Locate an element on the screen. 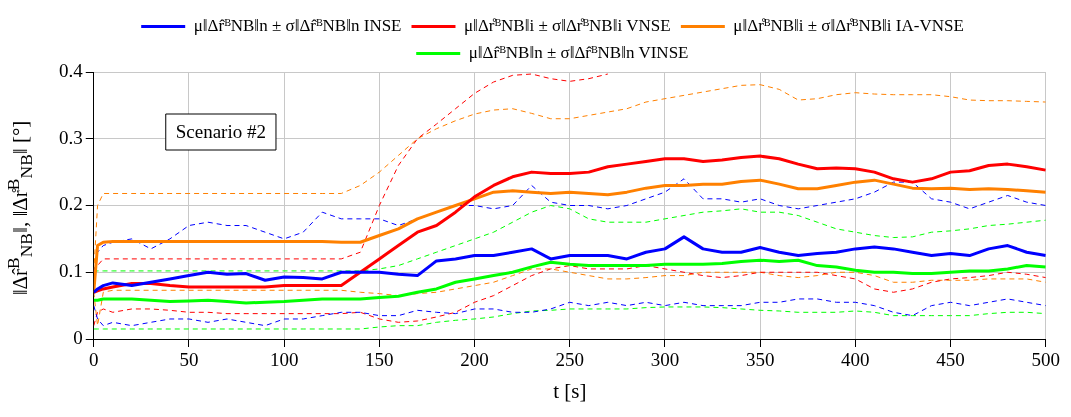 The image size is (1071, 417). legend-label: μ‖Δr̂ᴮNB‖n ± σ‖Δr̂ᴮNB‖n VINSE is located at coordinates (578, 52).